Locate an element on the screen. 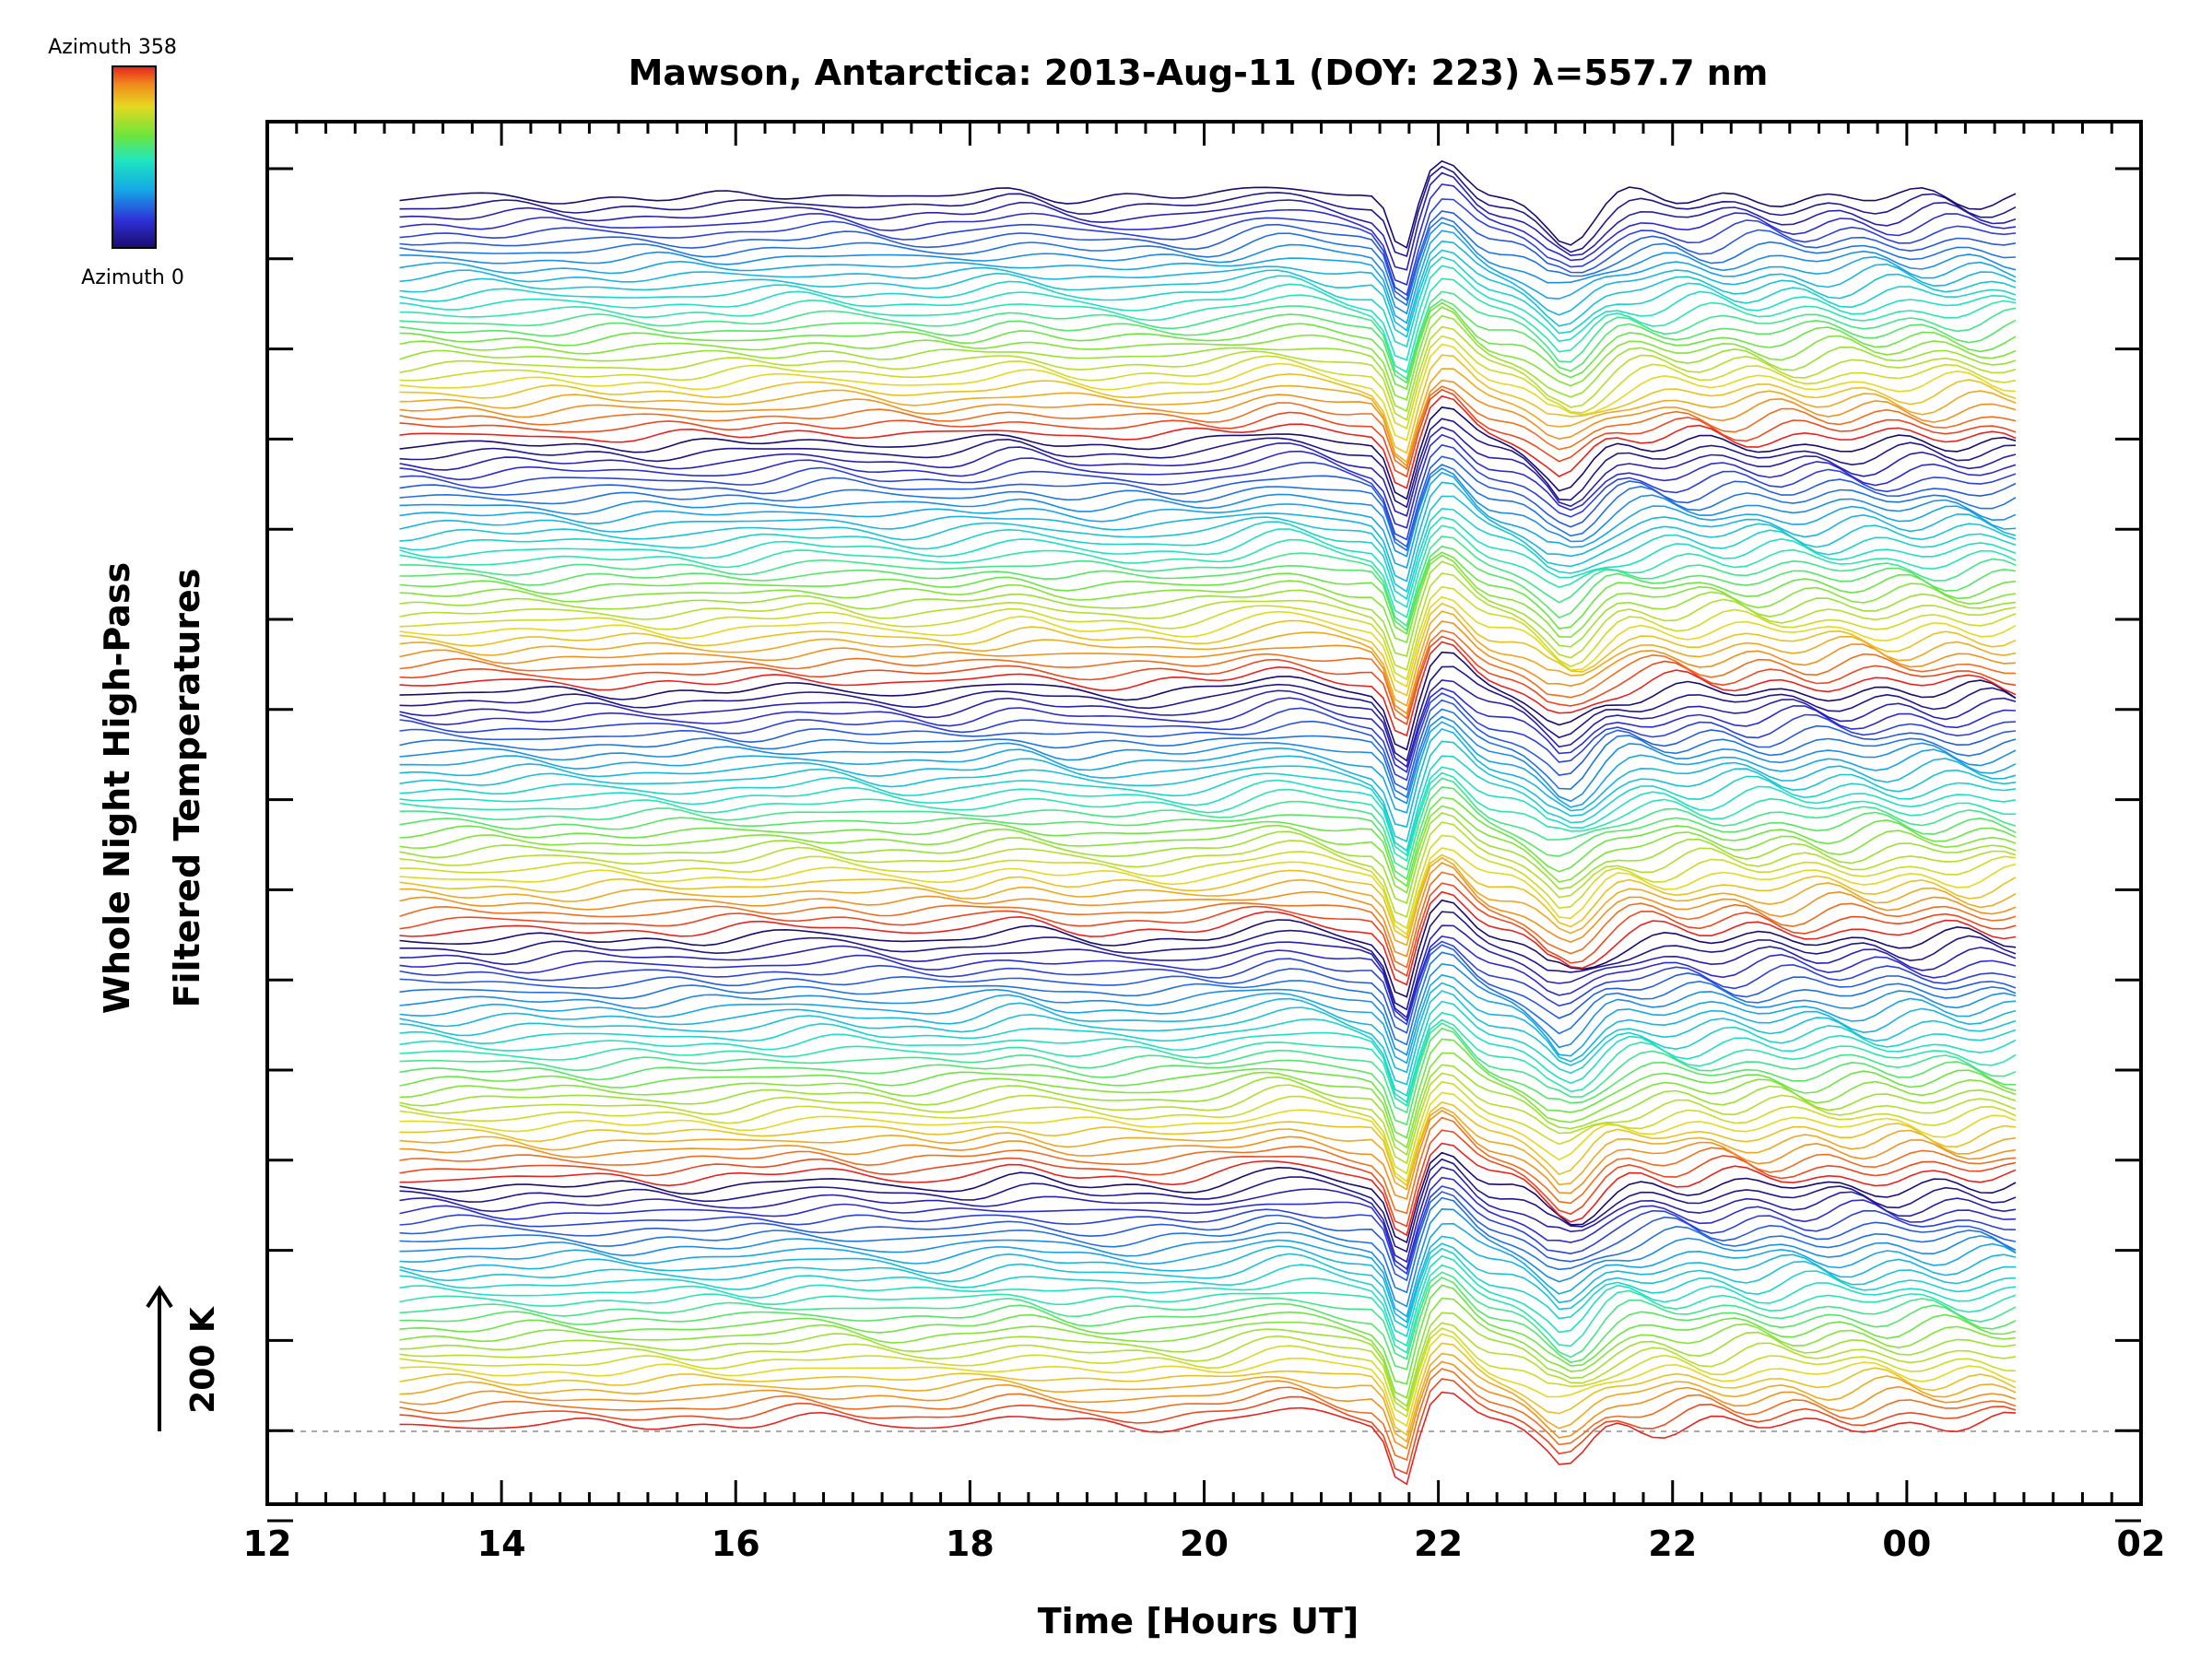 Image resolution: width=2212 pixels, height=1659 pixels. x-tick-label: 22 is located at coordinates (1438, 1544).